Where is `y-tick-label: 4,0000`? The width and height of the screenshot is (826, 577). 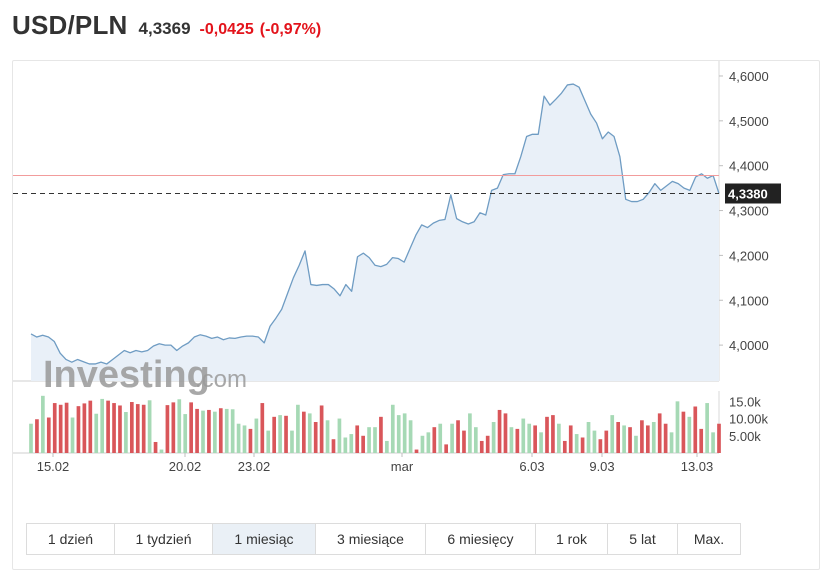 y-tick-label: 4,0000 is located at coordinates (749, 345).